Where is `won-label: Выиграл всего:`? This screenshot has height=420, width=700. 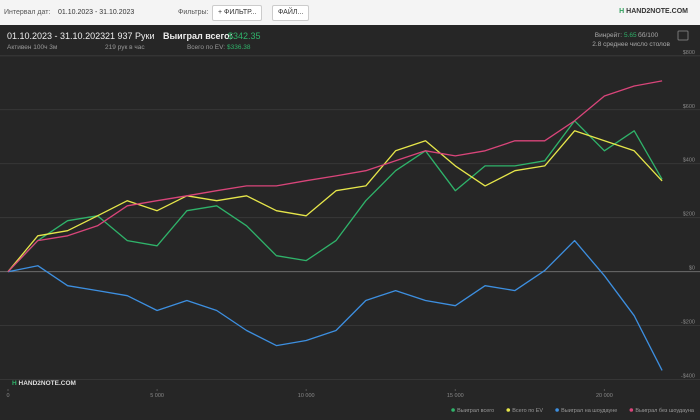
won-label: Выиграл всего: is located at coordinates (198, 36).